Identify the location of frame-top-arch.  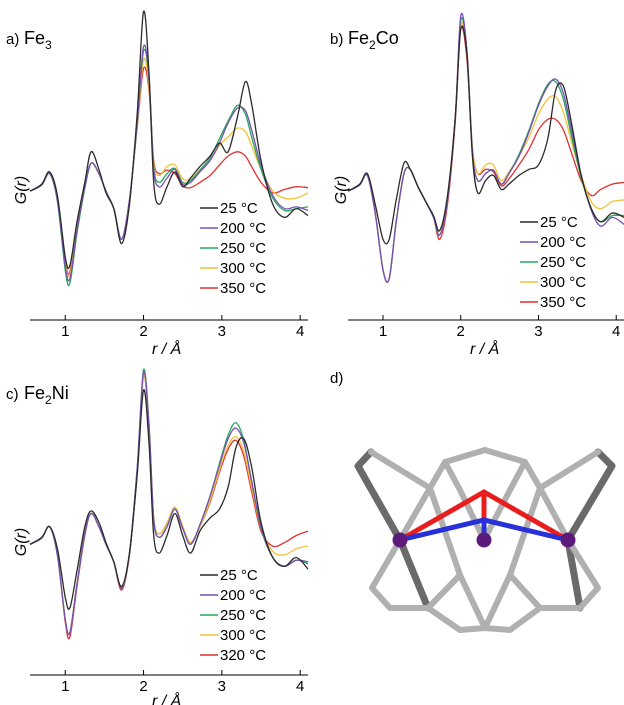
(485, 469).